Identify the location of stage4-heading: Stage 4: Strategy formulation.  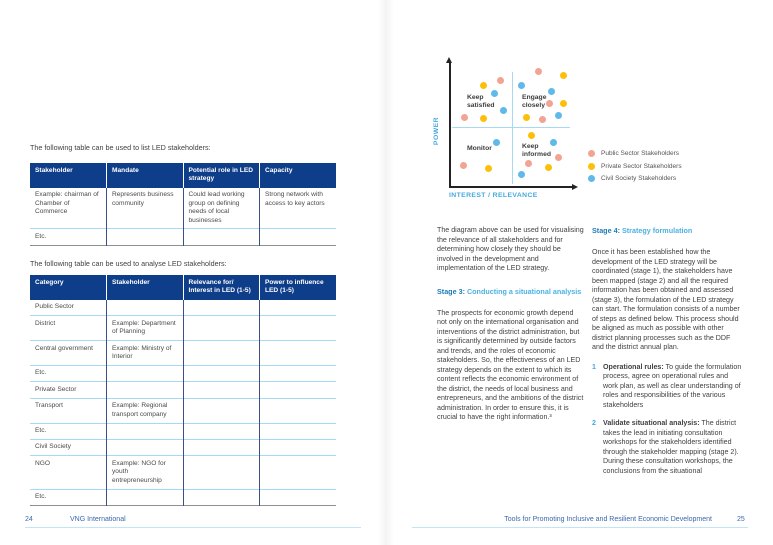
(667, 230).